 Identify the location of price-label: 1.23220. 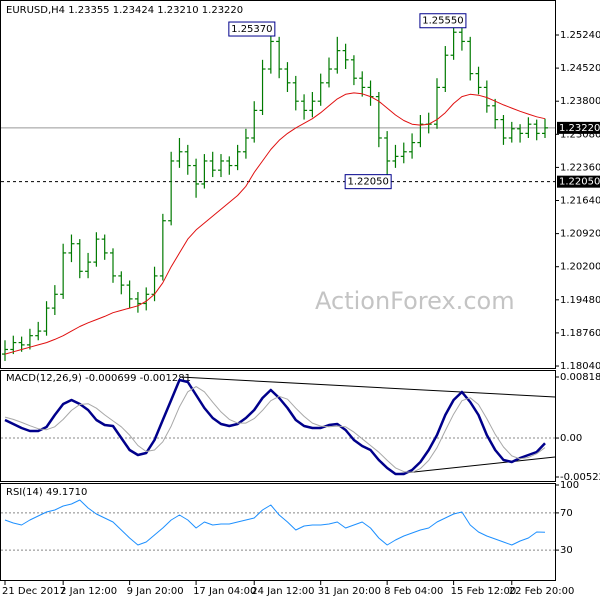
(579, 128).